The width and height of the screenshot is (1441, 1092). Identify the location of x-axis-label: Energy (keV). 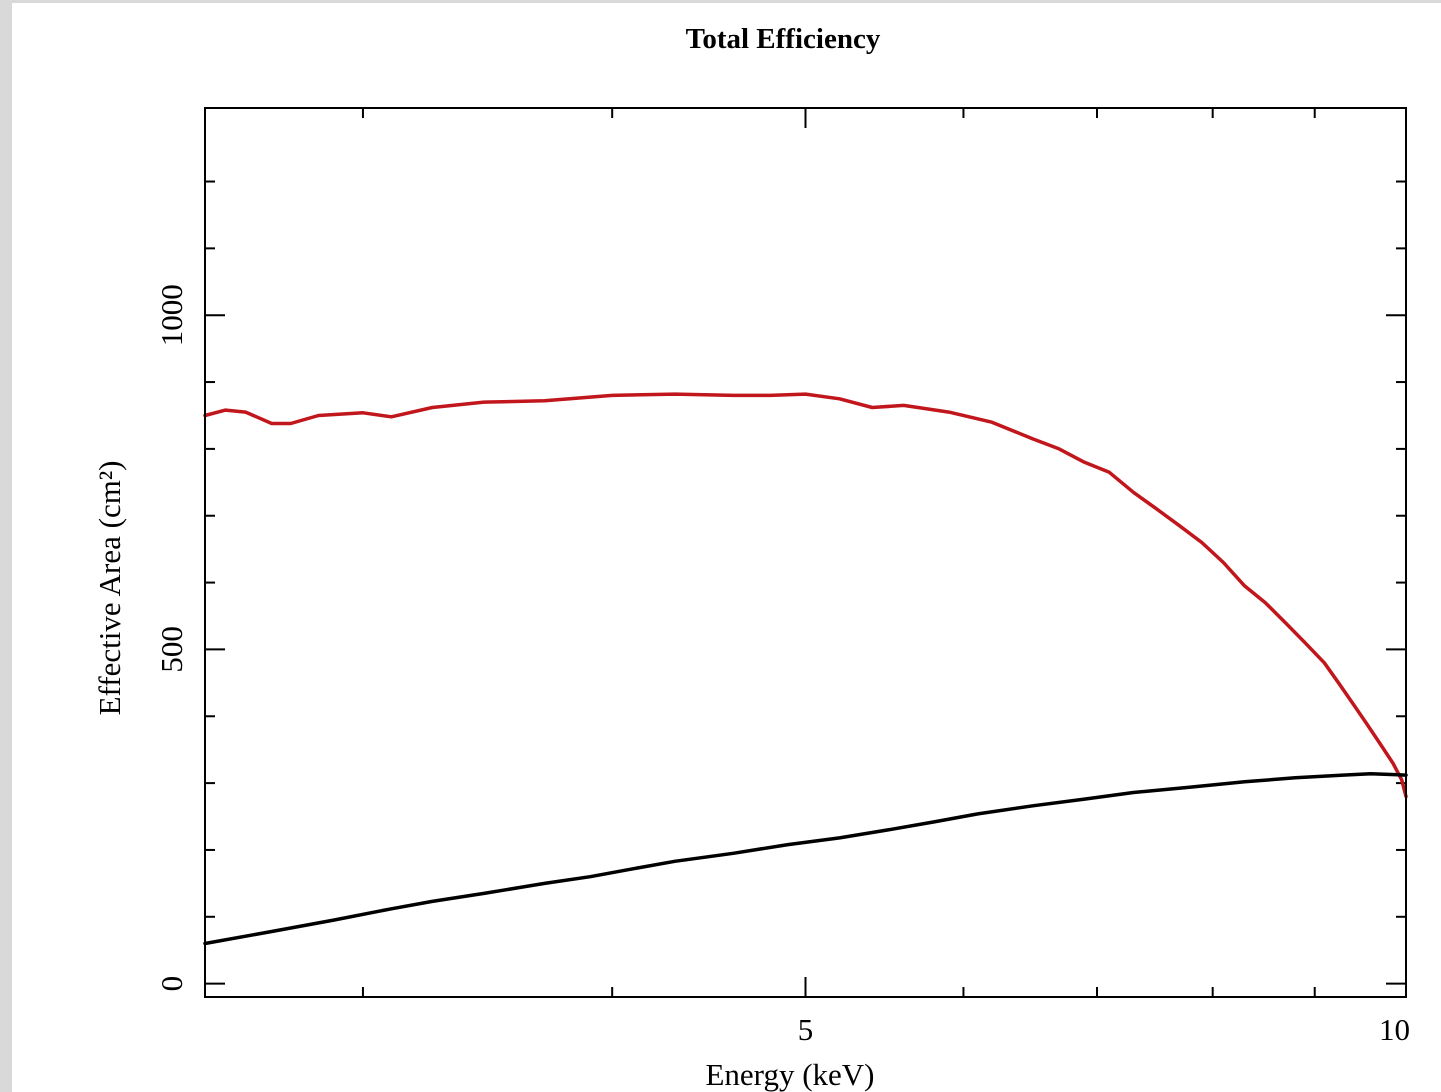
(789, 1074).